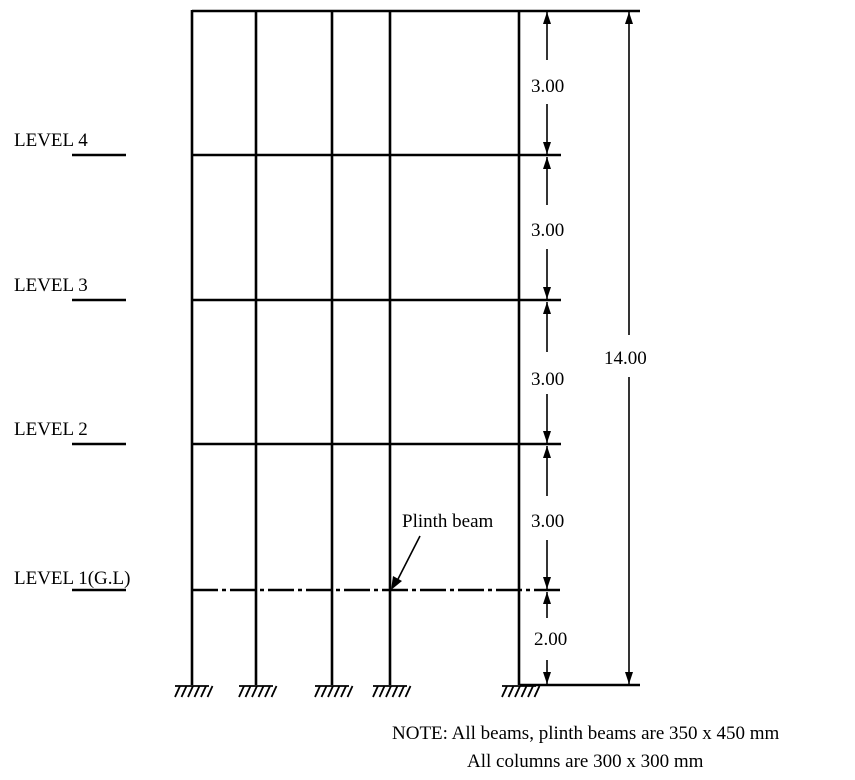 Image resolution: width=855 pixels, height=780 pixels. I want to click on storey-dim-3-arrowhead-top, so click(547, 308).